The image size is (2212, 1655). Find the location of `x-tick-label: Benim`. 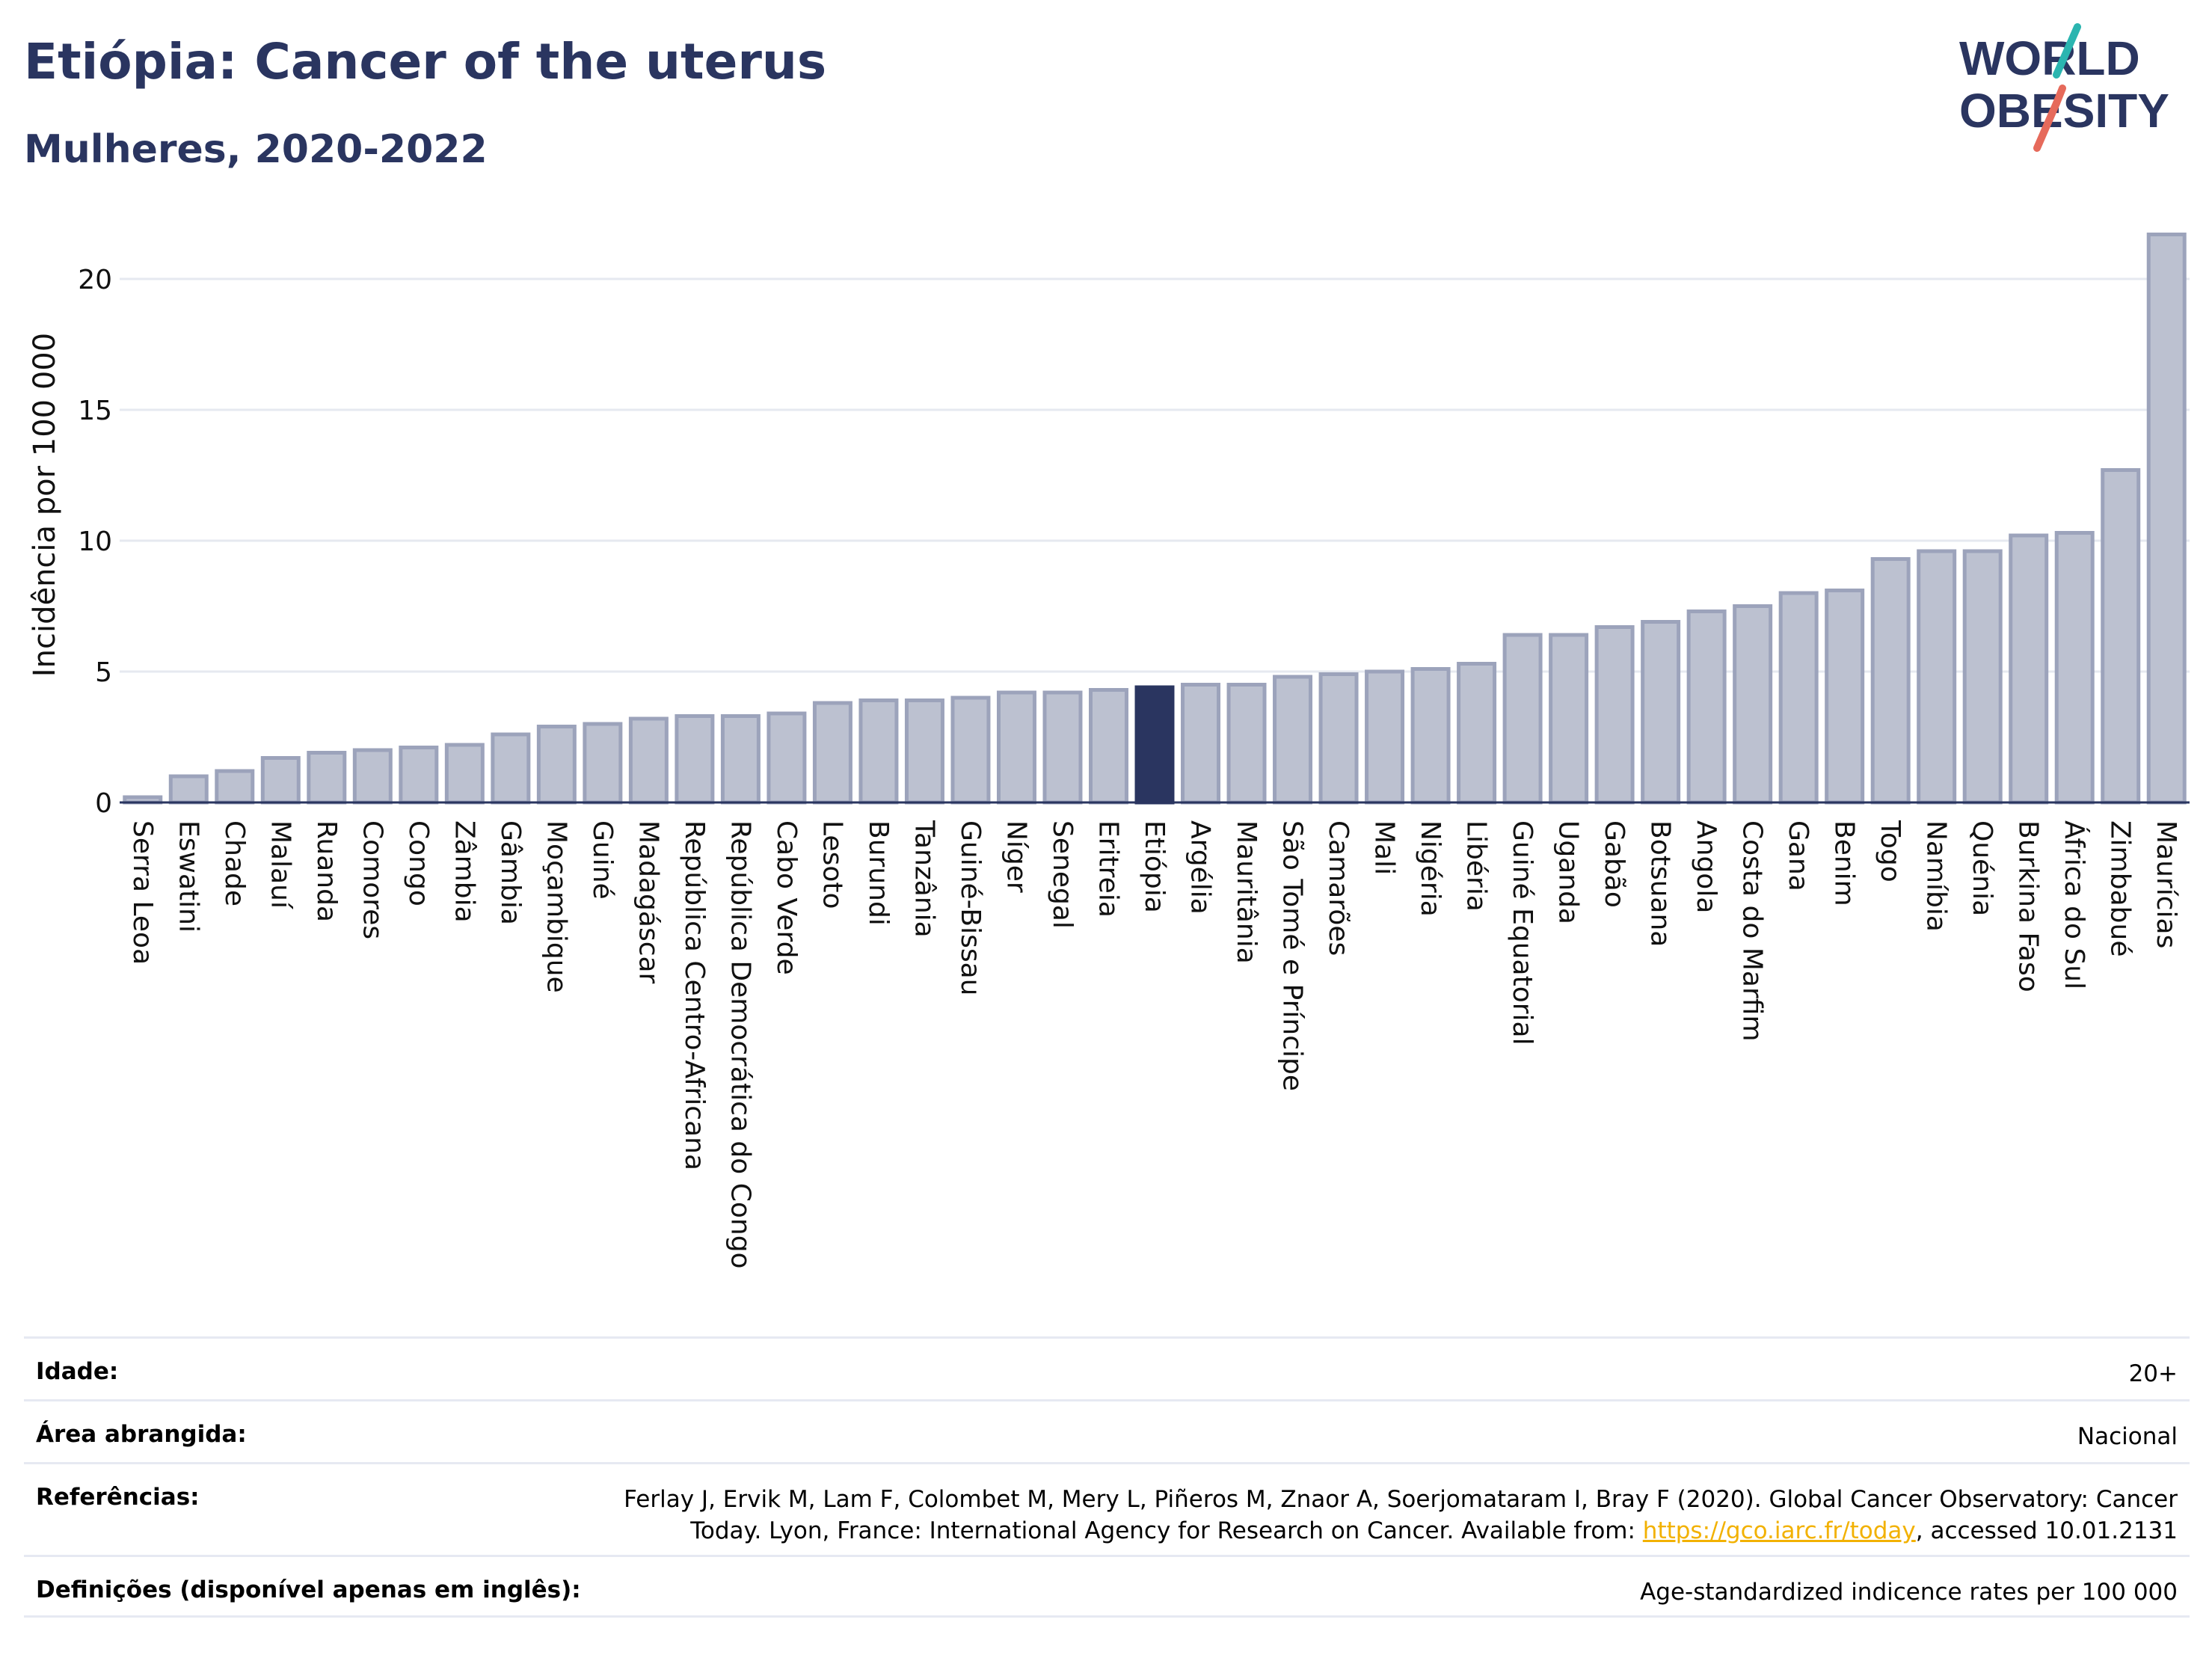

x-tick-label: Benim is located at coordinates (1844, 863).